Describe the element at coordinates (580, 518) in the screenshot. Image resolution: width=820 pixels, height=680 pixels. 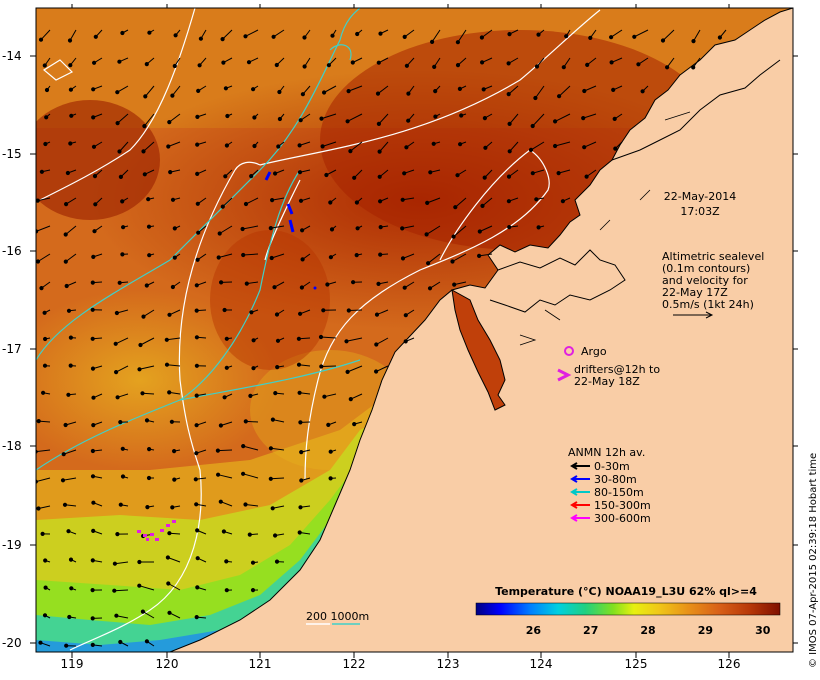
I see `anmn-arrow-icon` at that location.